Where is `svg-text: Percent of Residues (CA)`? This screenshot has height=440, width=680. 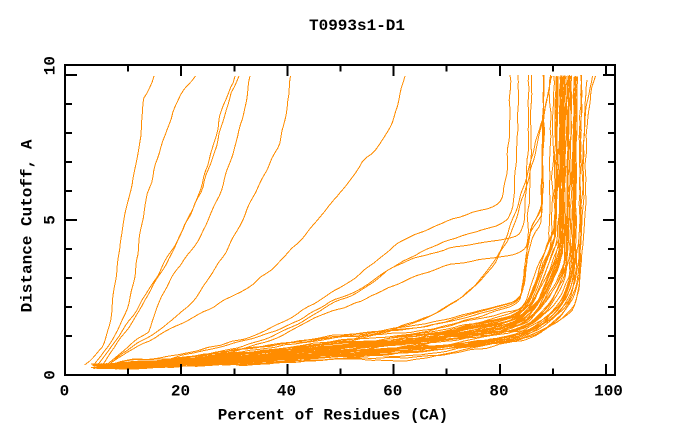
svg-text: Percent of Residues (CA) is located at coordinates (333, 416).